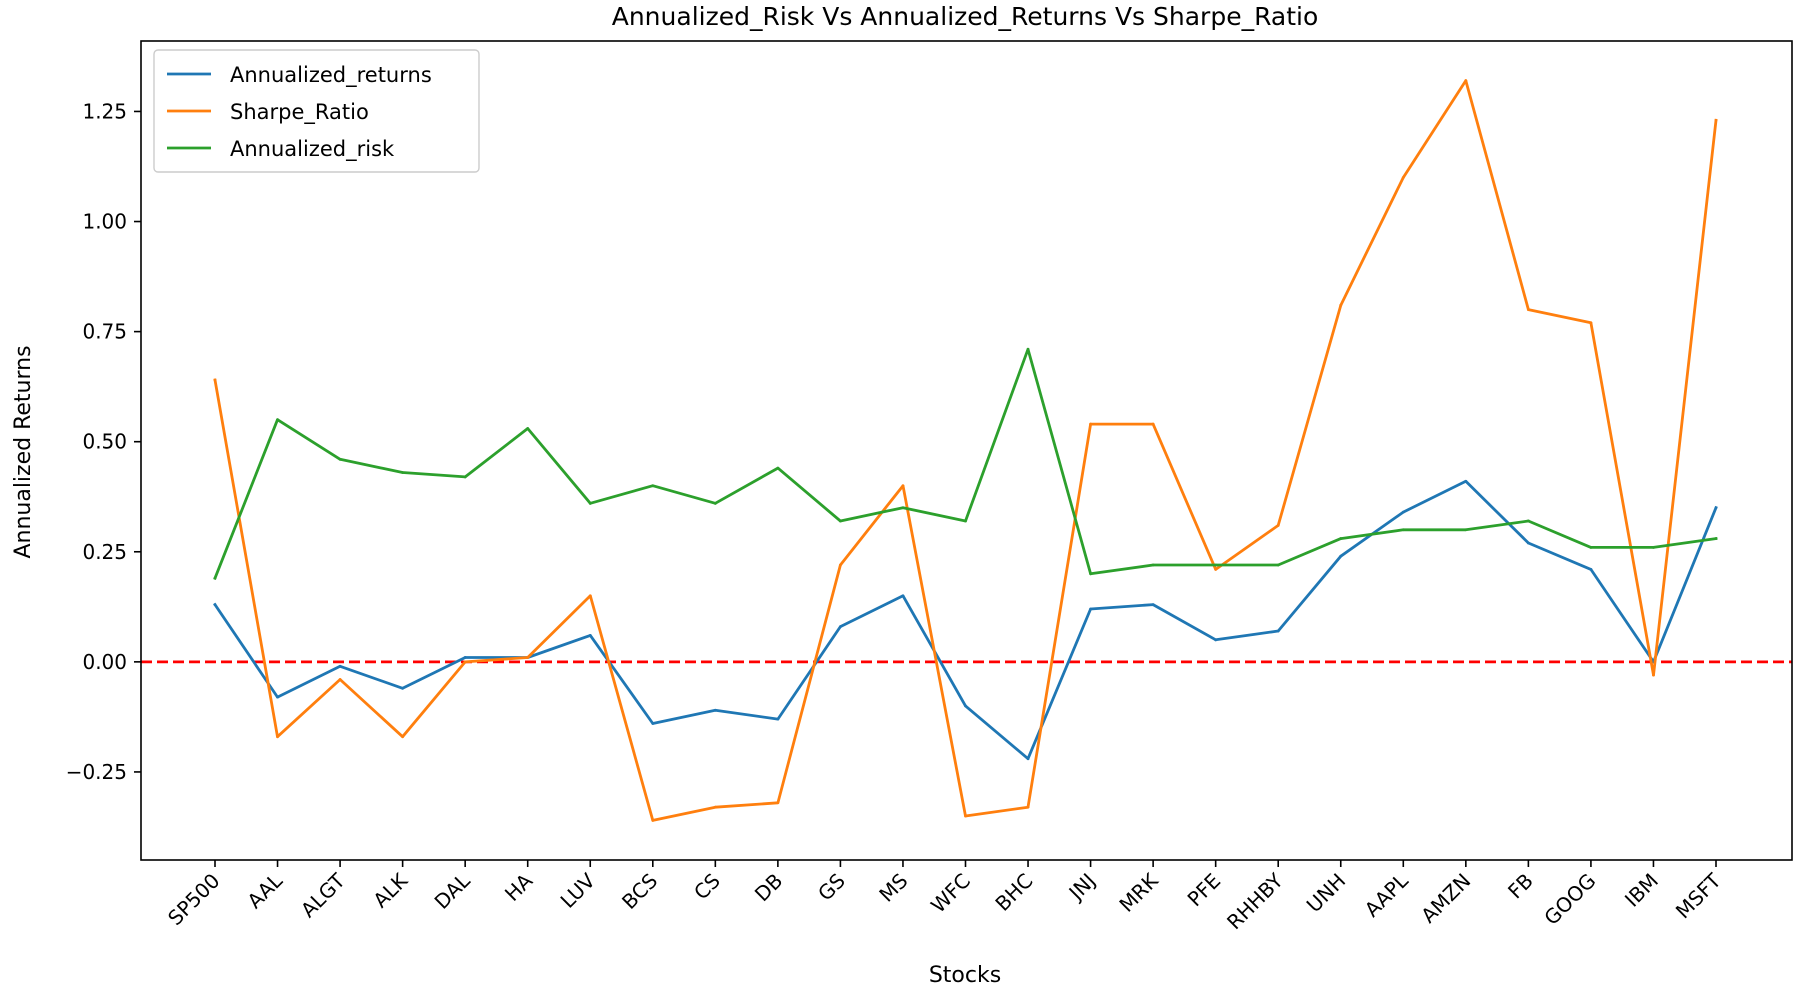 The height and width of the screenshot is (994, 1819). Describe the element at coordinates (1569, 899) in the screenshot. I see `x-tick-label: GOOG` at that location.